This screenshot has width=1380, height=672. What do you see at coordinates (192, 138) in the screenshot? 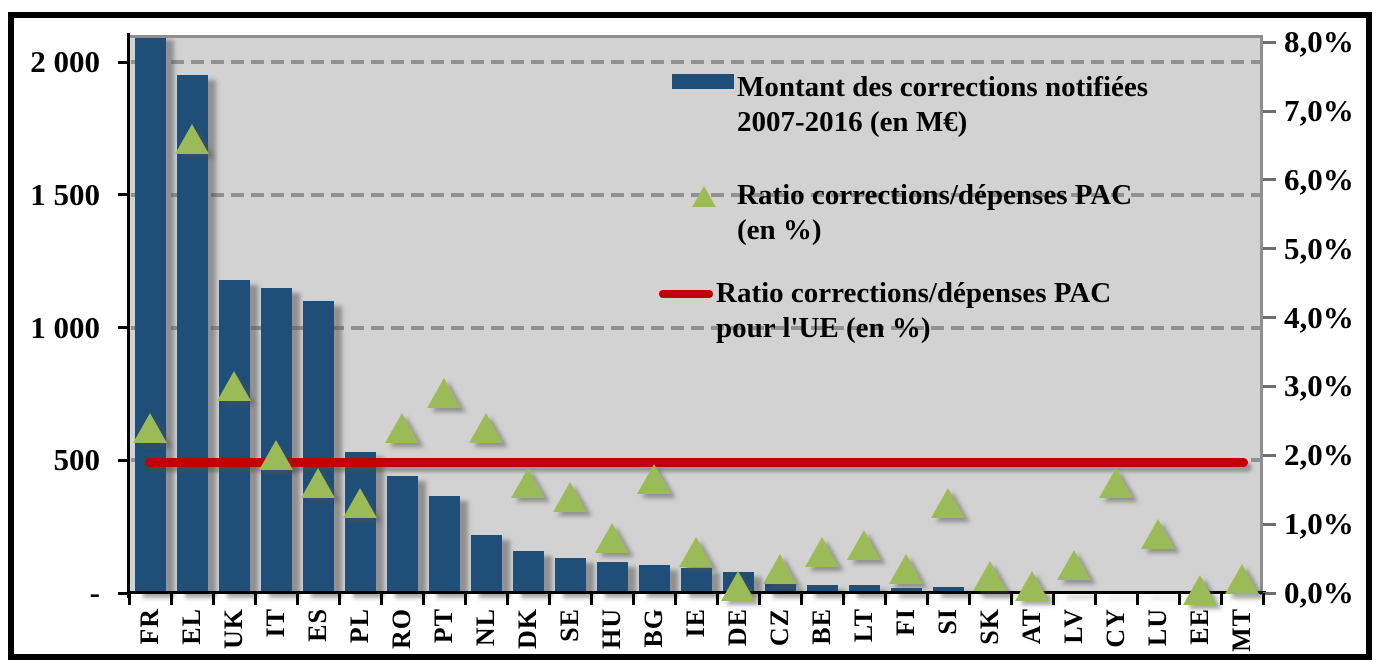
I see `ratio-marker-EL` at bounding box center [192, 138].